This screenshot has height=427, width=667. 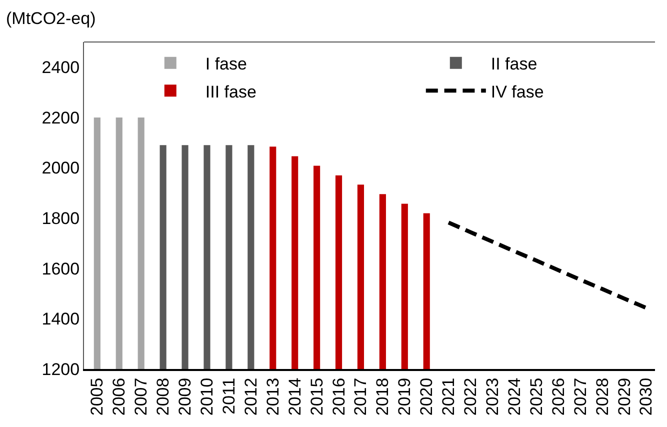 What do you see at coordinates (338, 397) in the screenshot?
I see `x-tick-label: 2016` at bounding box center [338, 397].